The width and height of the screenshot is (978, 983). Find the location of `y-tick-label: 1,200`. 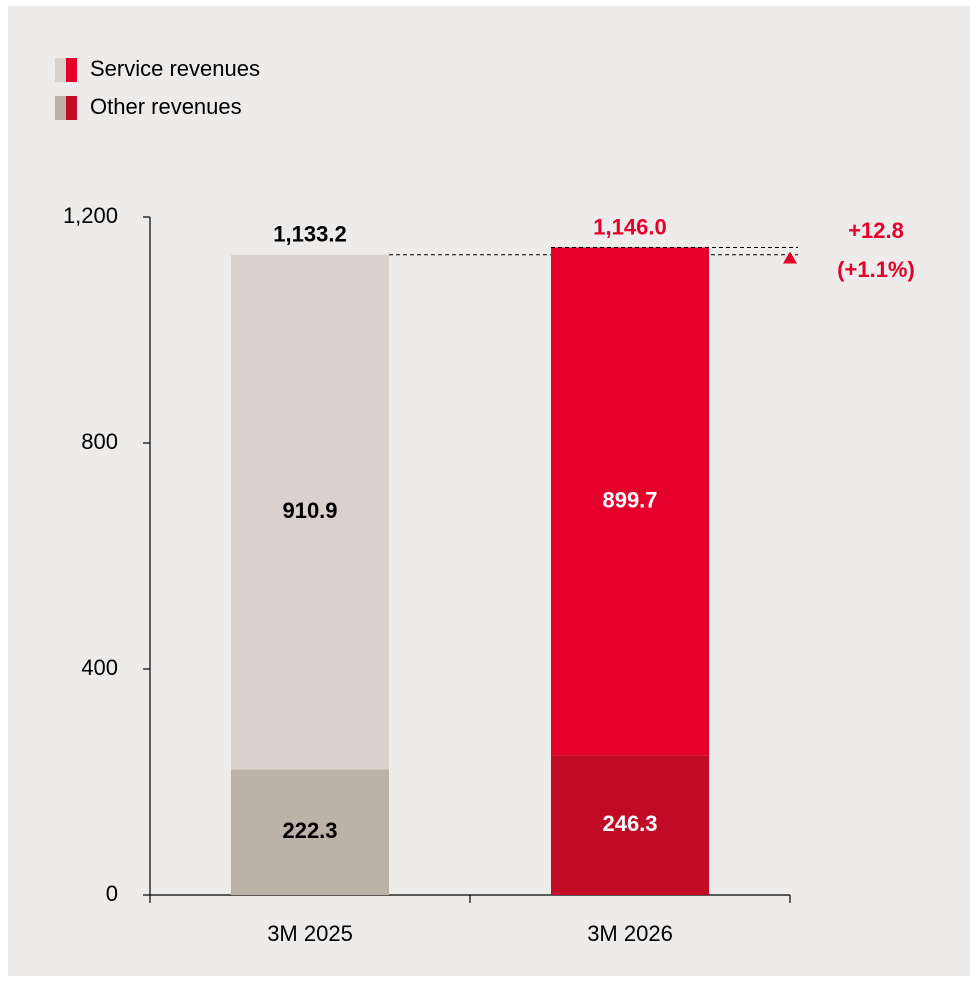

y-tick-label: 1,200 is located at coordinates (90, 215).